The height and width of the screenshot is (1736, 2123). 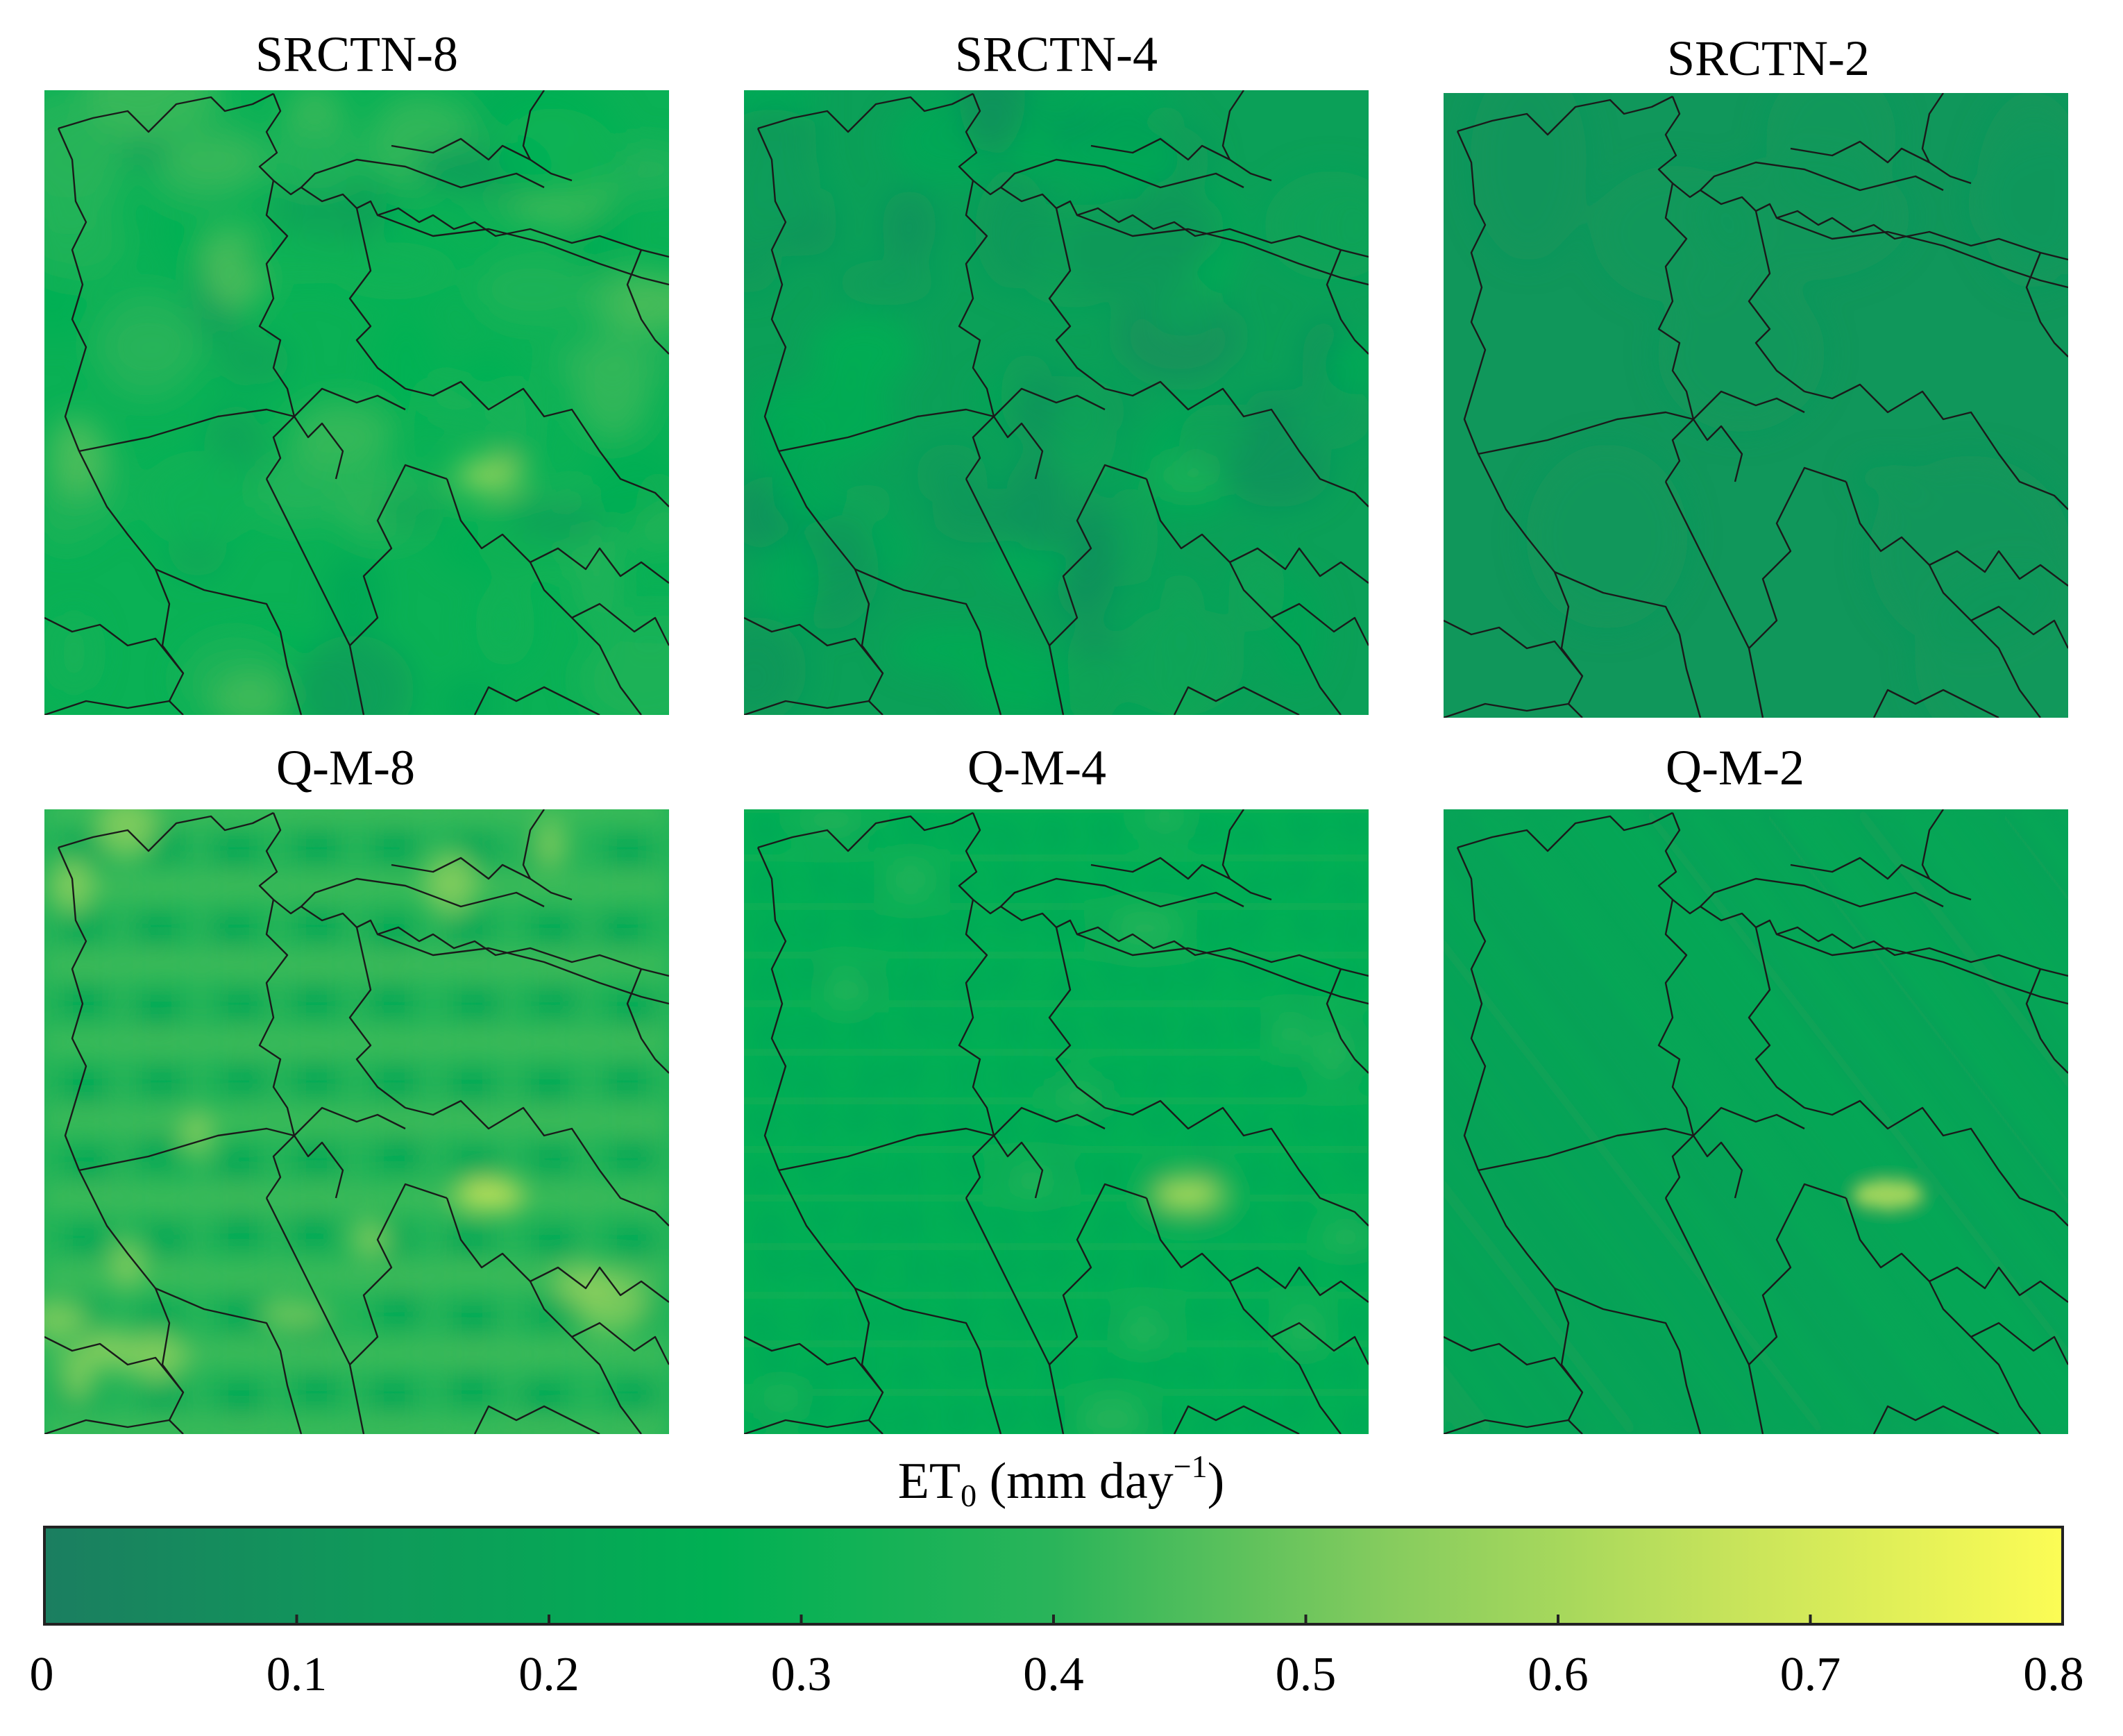 I want to click on colorbar-title-close: ), so click(x=1216, y=1481).